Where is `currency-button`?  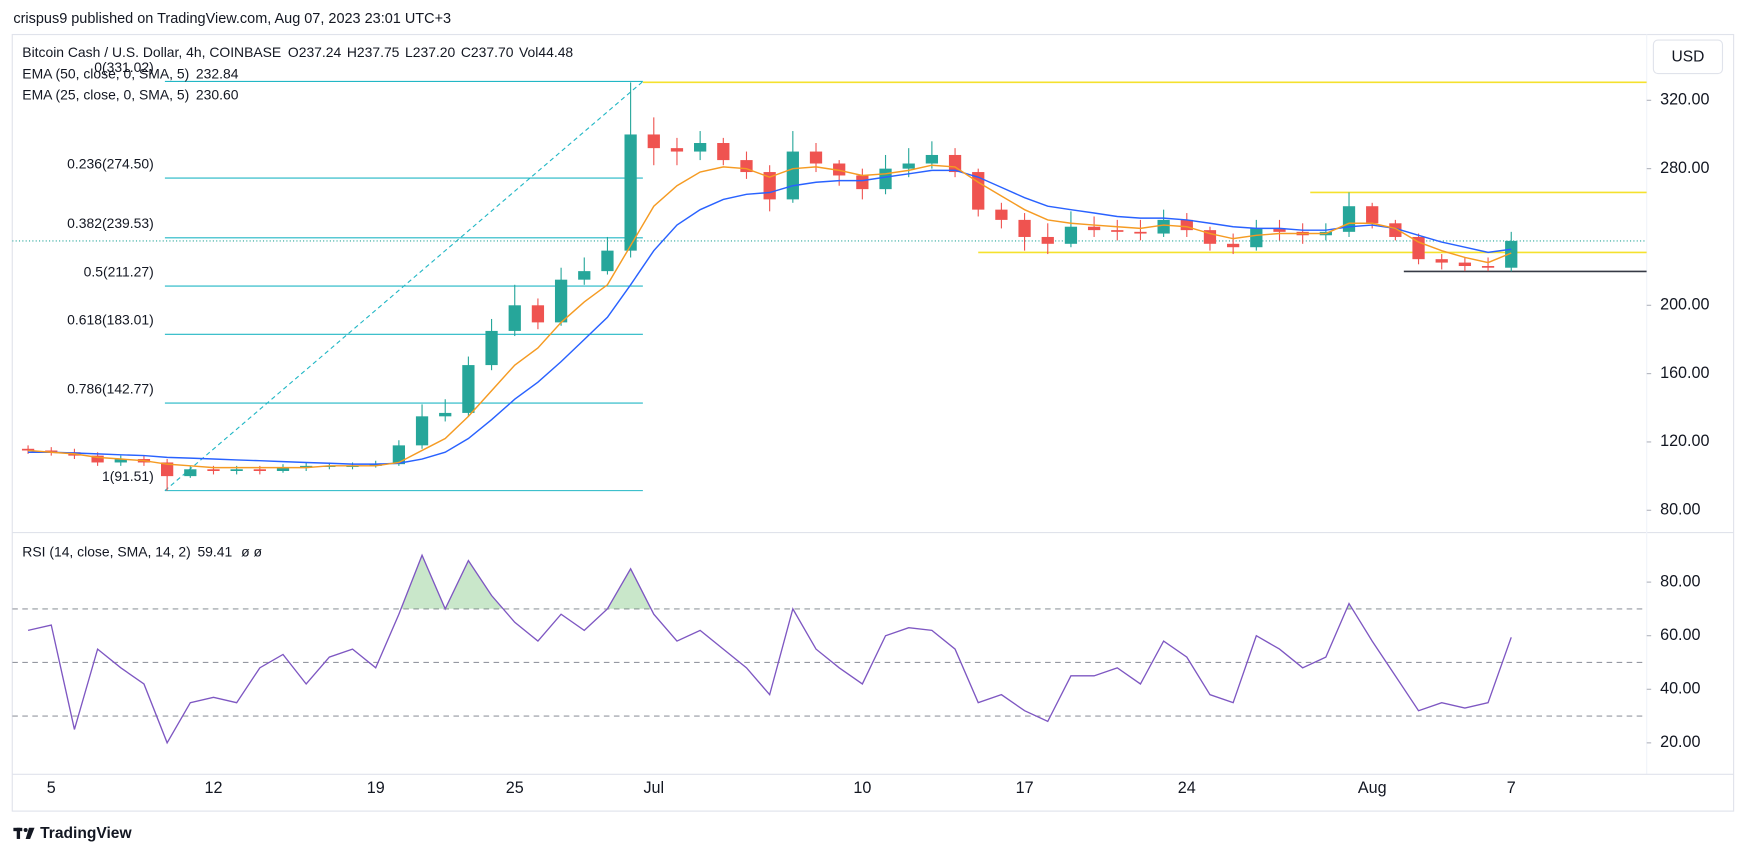 currency-button is located at coordinates (1688, 57).